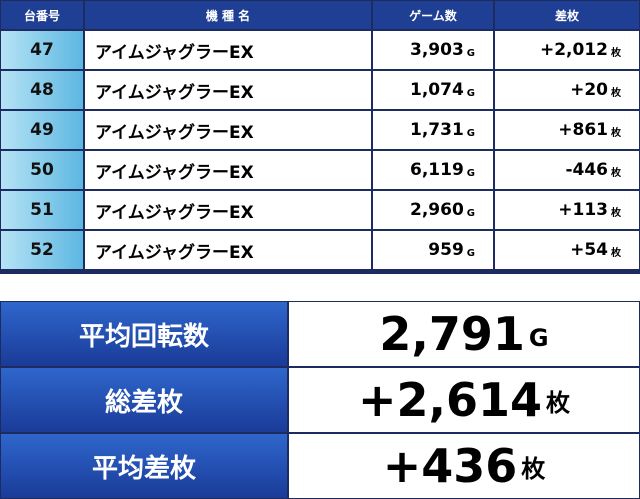 Image resolution: width=640 pixels, height=499 pixels. I want to click on summary-value: +436, so click(450, 466).